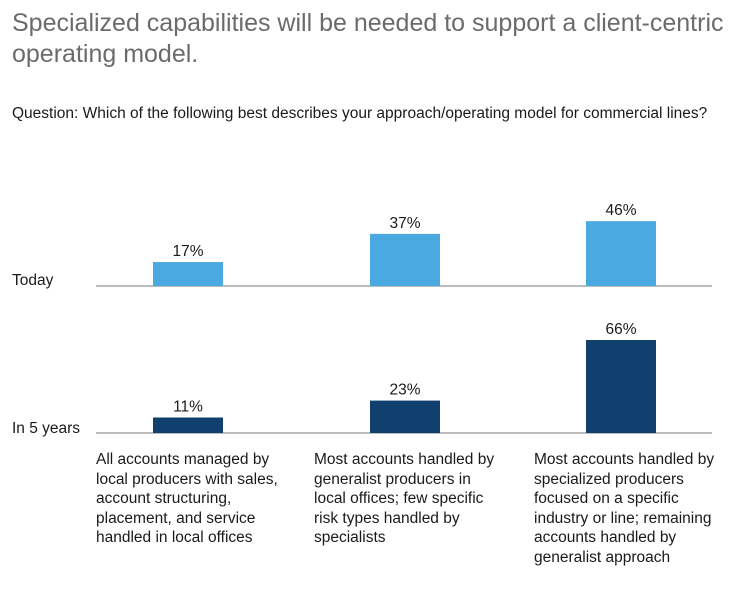  I want to click on series-label-today: Today, so click(33, 280).